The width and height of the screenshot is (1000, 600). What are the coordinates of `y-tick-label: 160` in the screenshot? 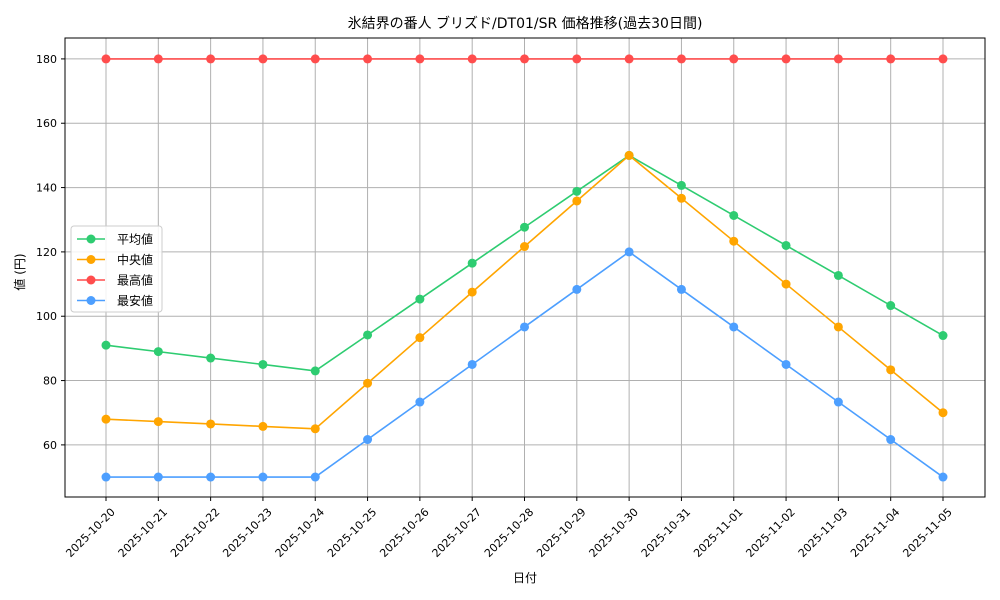 It's located at (46, 123).